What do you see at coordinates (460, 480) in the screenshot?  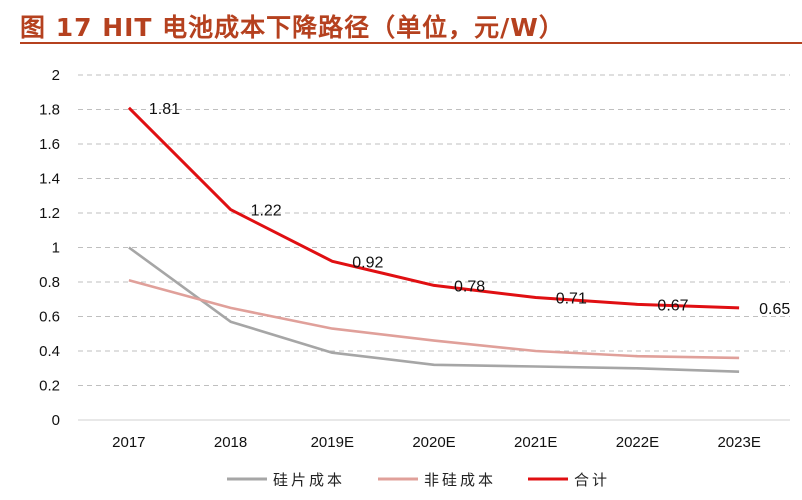 I see `legend-label-1: 非硅成本` at bounding box center [460, 480].